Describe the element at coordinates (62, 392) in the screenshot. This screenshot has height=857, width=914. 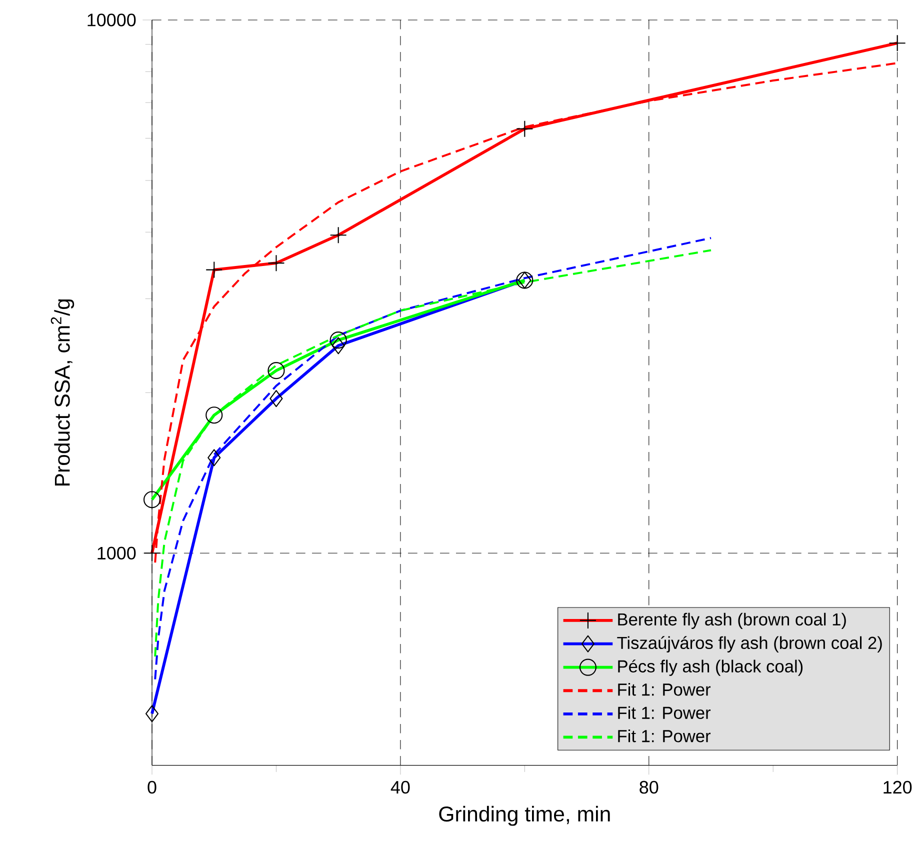
I see `y-axis-title: Product SSA, cm$^{2}$/g` at that location.